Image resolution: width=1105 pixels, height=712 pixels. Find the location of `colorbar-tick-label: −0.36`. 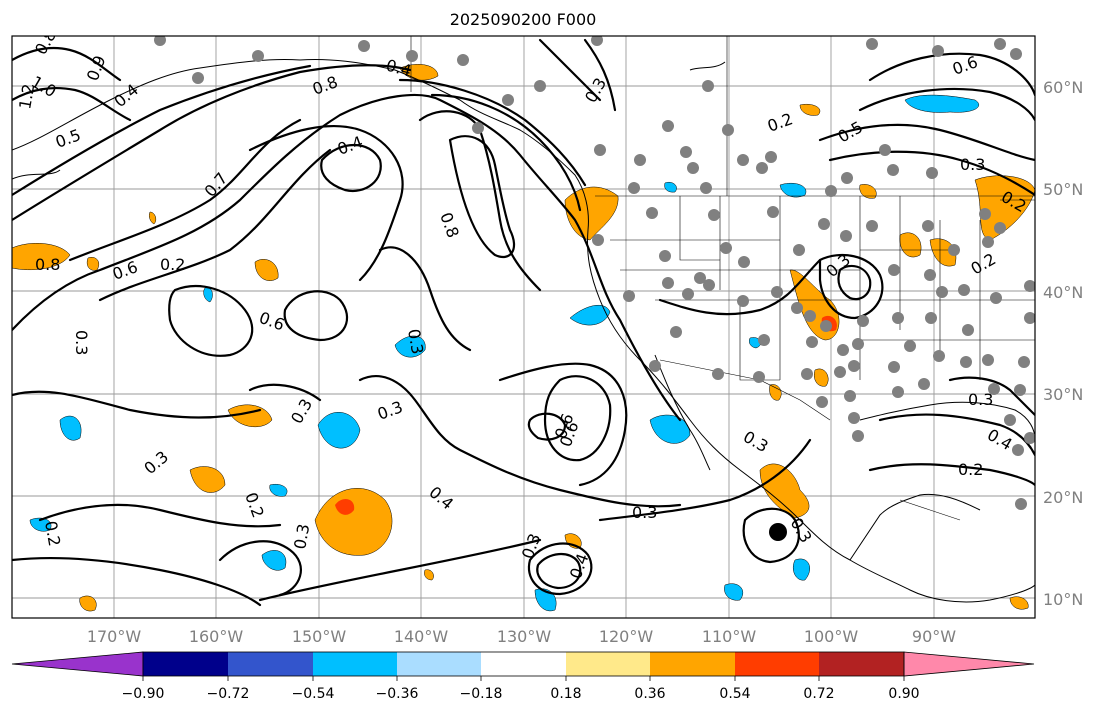

colorbar-tick-label: −0.36 is located at coordinates (397, 694).